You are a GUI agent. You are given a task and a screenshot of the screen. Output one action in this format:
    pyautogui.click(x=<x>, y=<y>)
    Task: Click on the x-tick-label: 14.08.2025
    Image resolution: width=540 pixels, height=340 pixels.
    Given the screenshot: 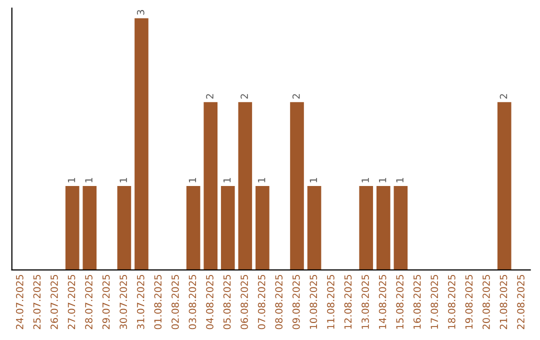 What is the action you would take?
    pyautogui.click(x=382, y=301)
    